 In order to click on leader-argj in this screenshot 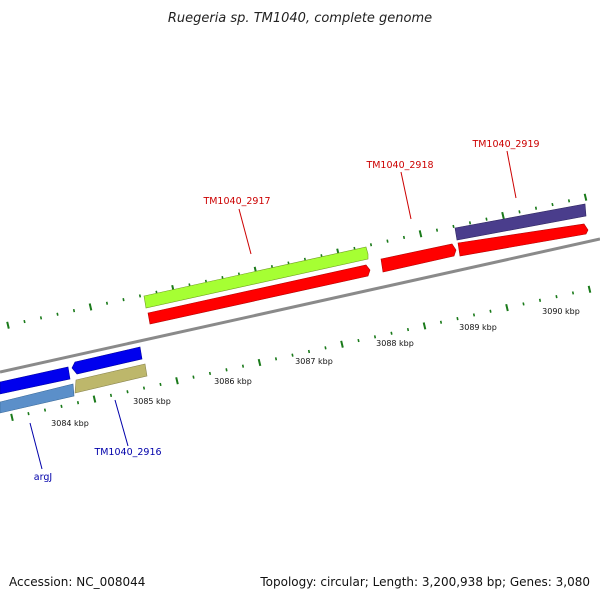, I will do `click(36, 446)`.